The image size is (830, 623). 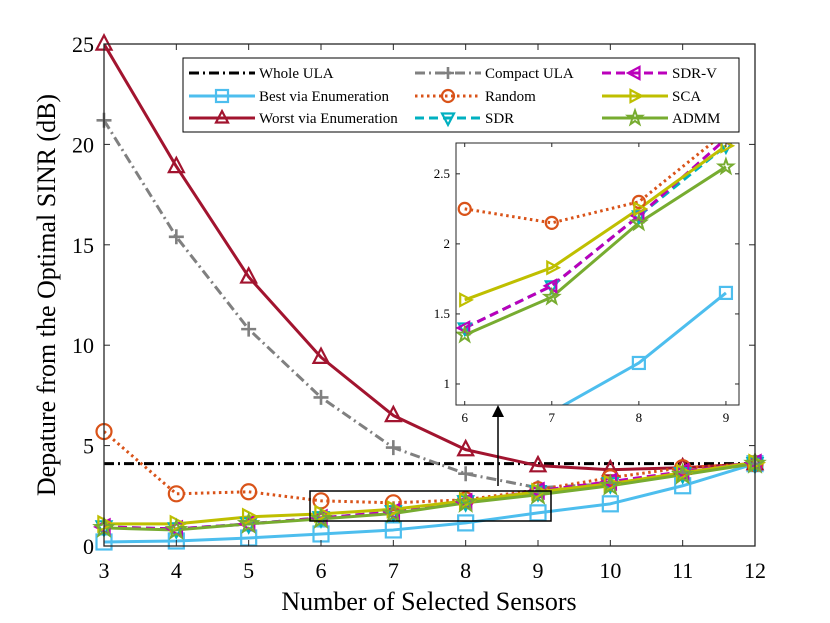 I want to click on inset-x-tick-label: 6, so click(x=464, y=417).